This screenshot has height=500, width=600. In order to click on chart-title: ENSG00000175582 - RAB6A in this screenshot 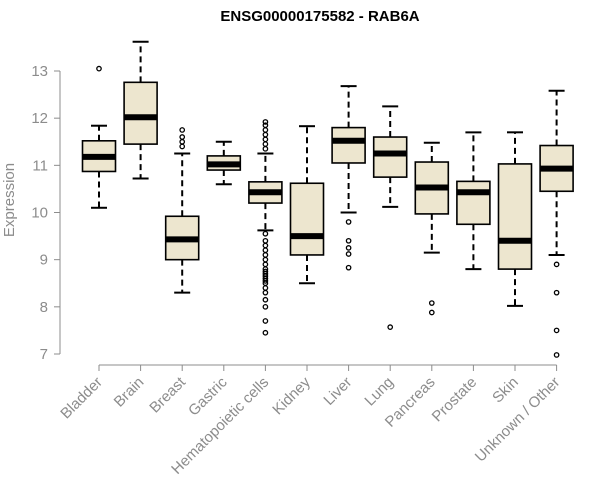, I will do `click(319, 16)`.